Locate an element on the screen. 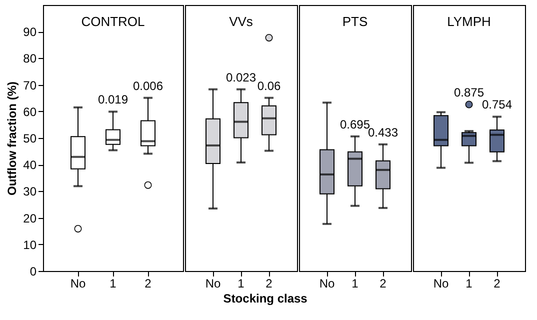  y-tick-label: 90 is located at coordinates (30, 32).